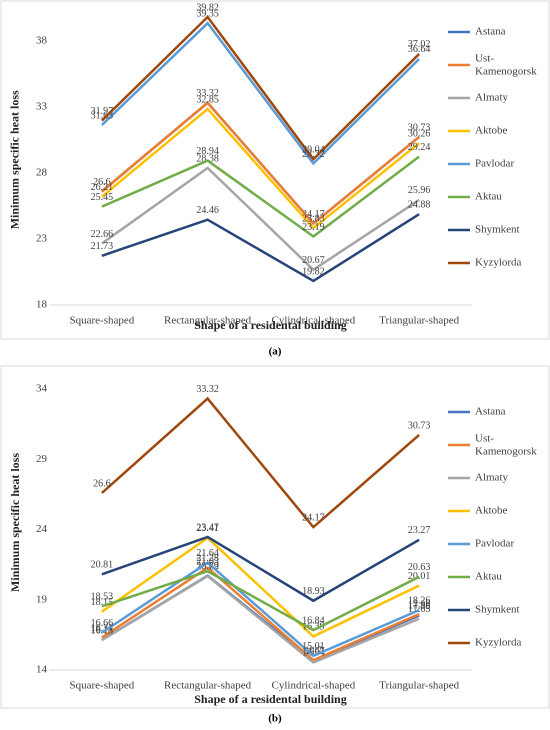  Describe the element at coordinates (102, 597) in the screenshot. I see `data-label: 18.53` at that location.